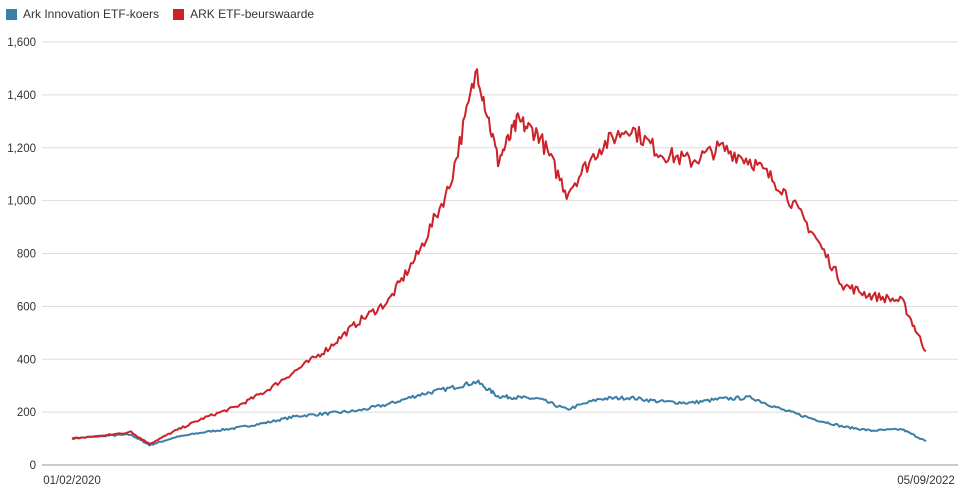  I want to click on legend-item-ark-koers: Ark Innovation ETF-koers, so click(82, 14).